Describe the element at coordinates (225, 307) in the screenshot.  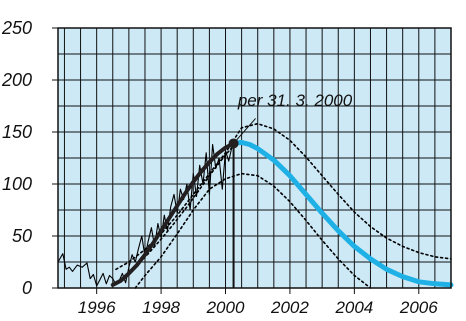
I see `x-tick-label: 2000` at that location.